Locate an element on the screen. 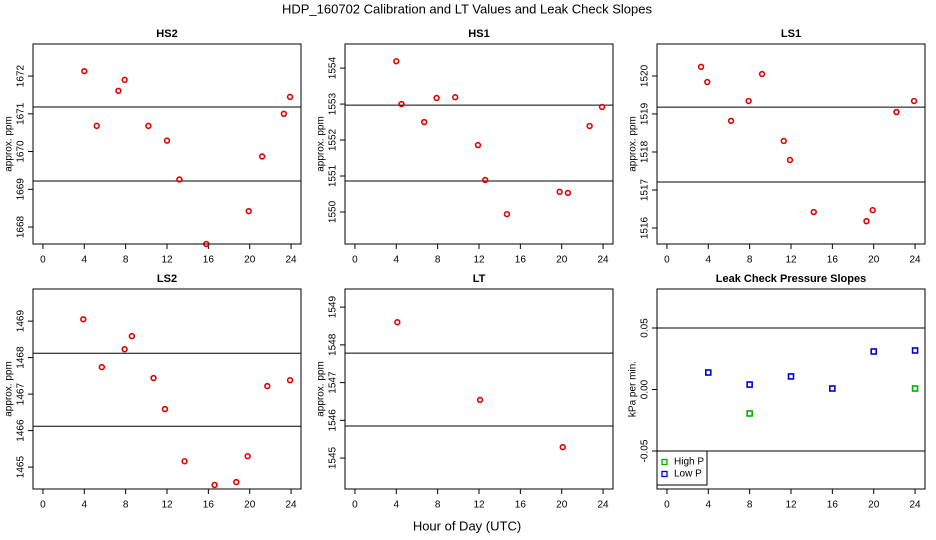  legend-swatch is located at coordinates (664, 462).